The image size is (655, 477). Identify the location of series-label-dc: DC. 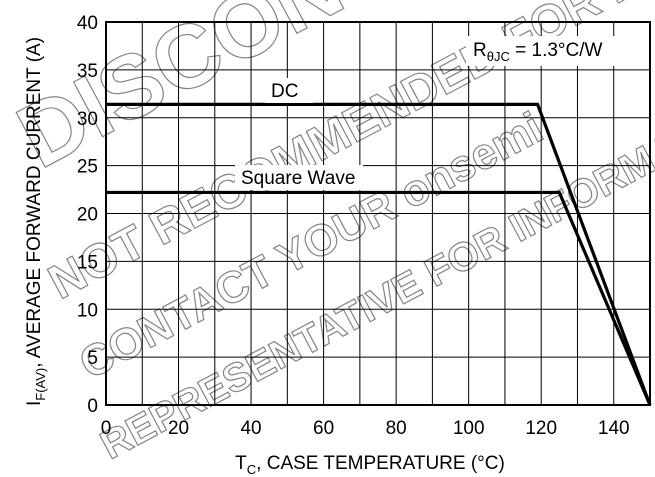
(284, 91).